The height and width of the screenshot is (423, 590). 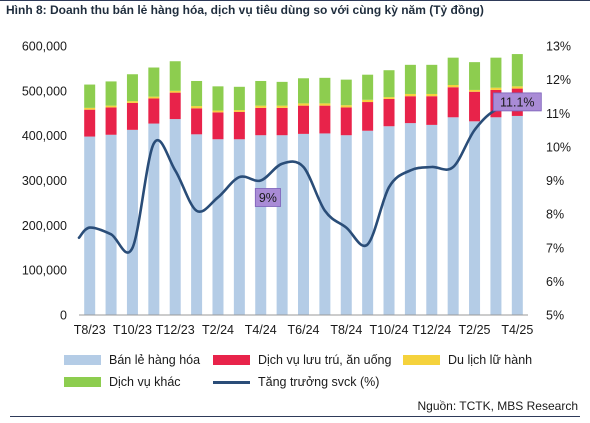 What do you see at coordinates (90, 330) in the screenshot?
I see `x-tick-label: T8/23` at bounding box center [90, 330].